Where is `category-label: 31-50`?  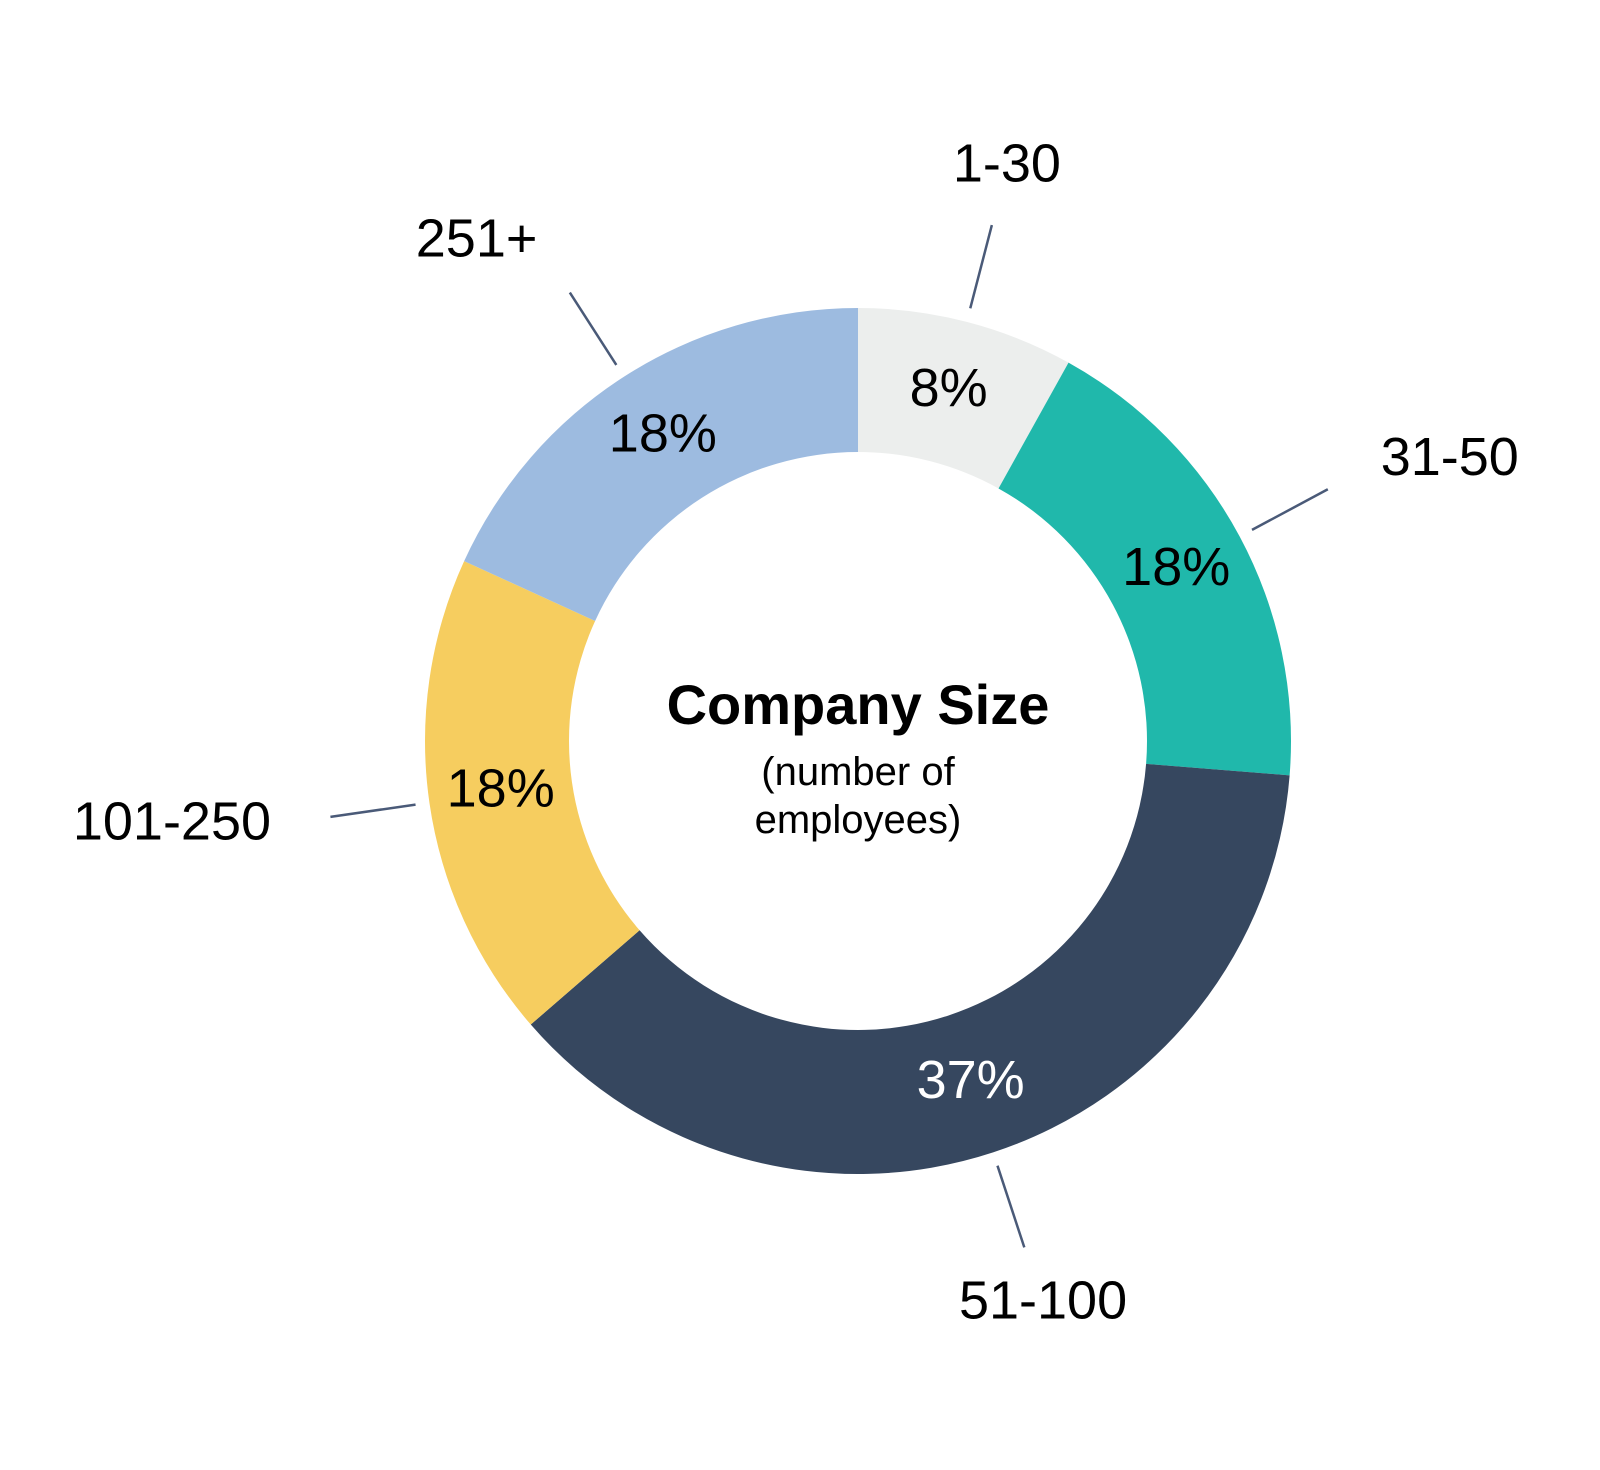
category-label: 31-50 is located at coordinates (1450, 457).